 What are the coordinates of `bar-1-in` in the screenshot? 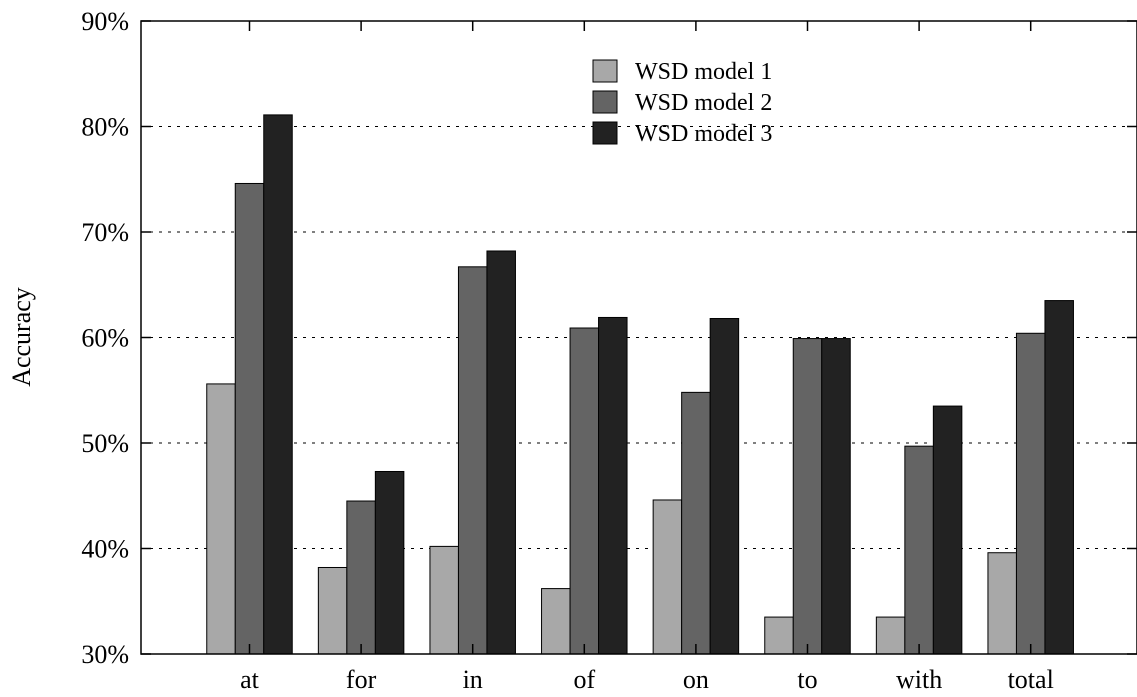 It's located at (444, 600).